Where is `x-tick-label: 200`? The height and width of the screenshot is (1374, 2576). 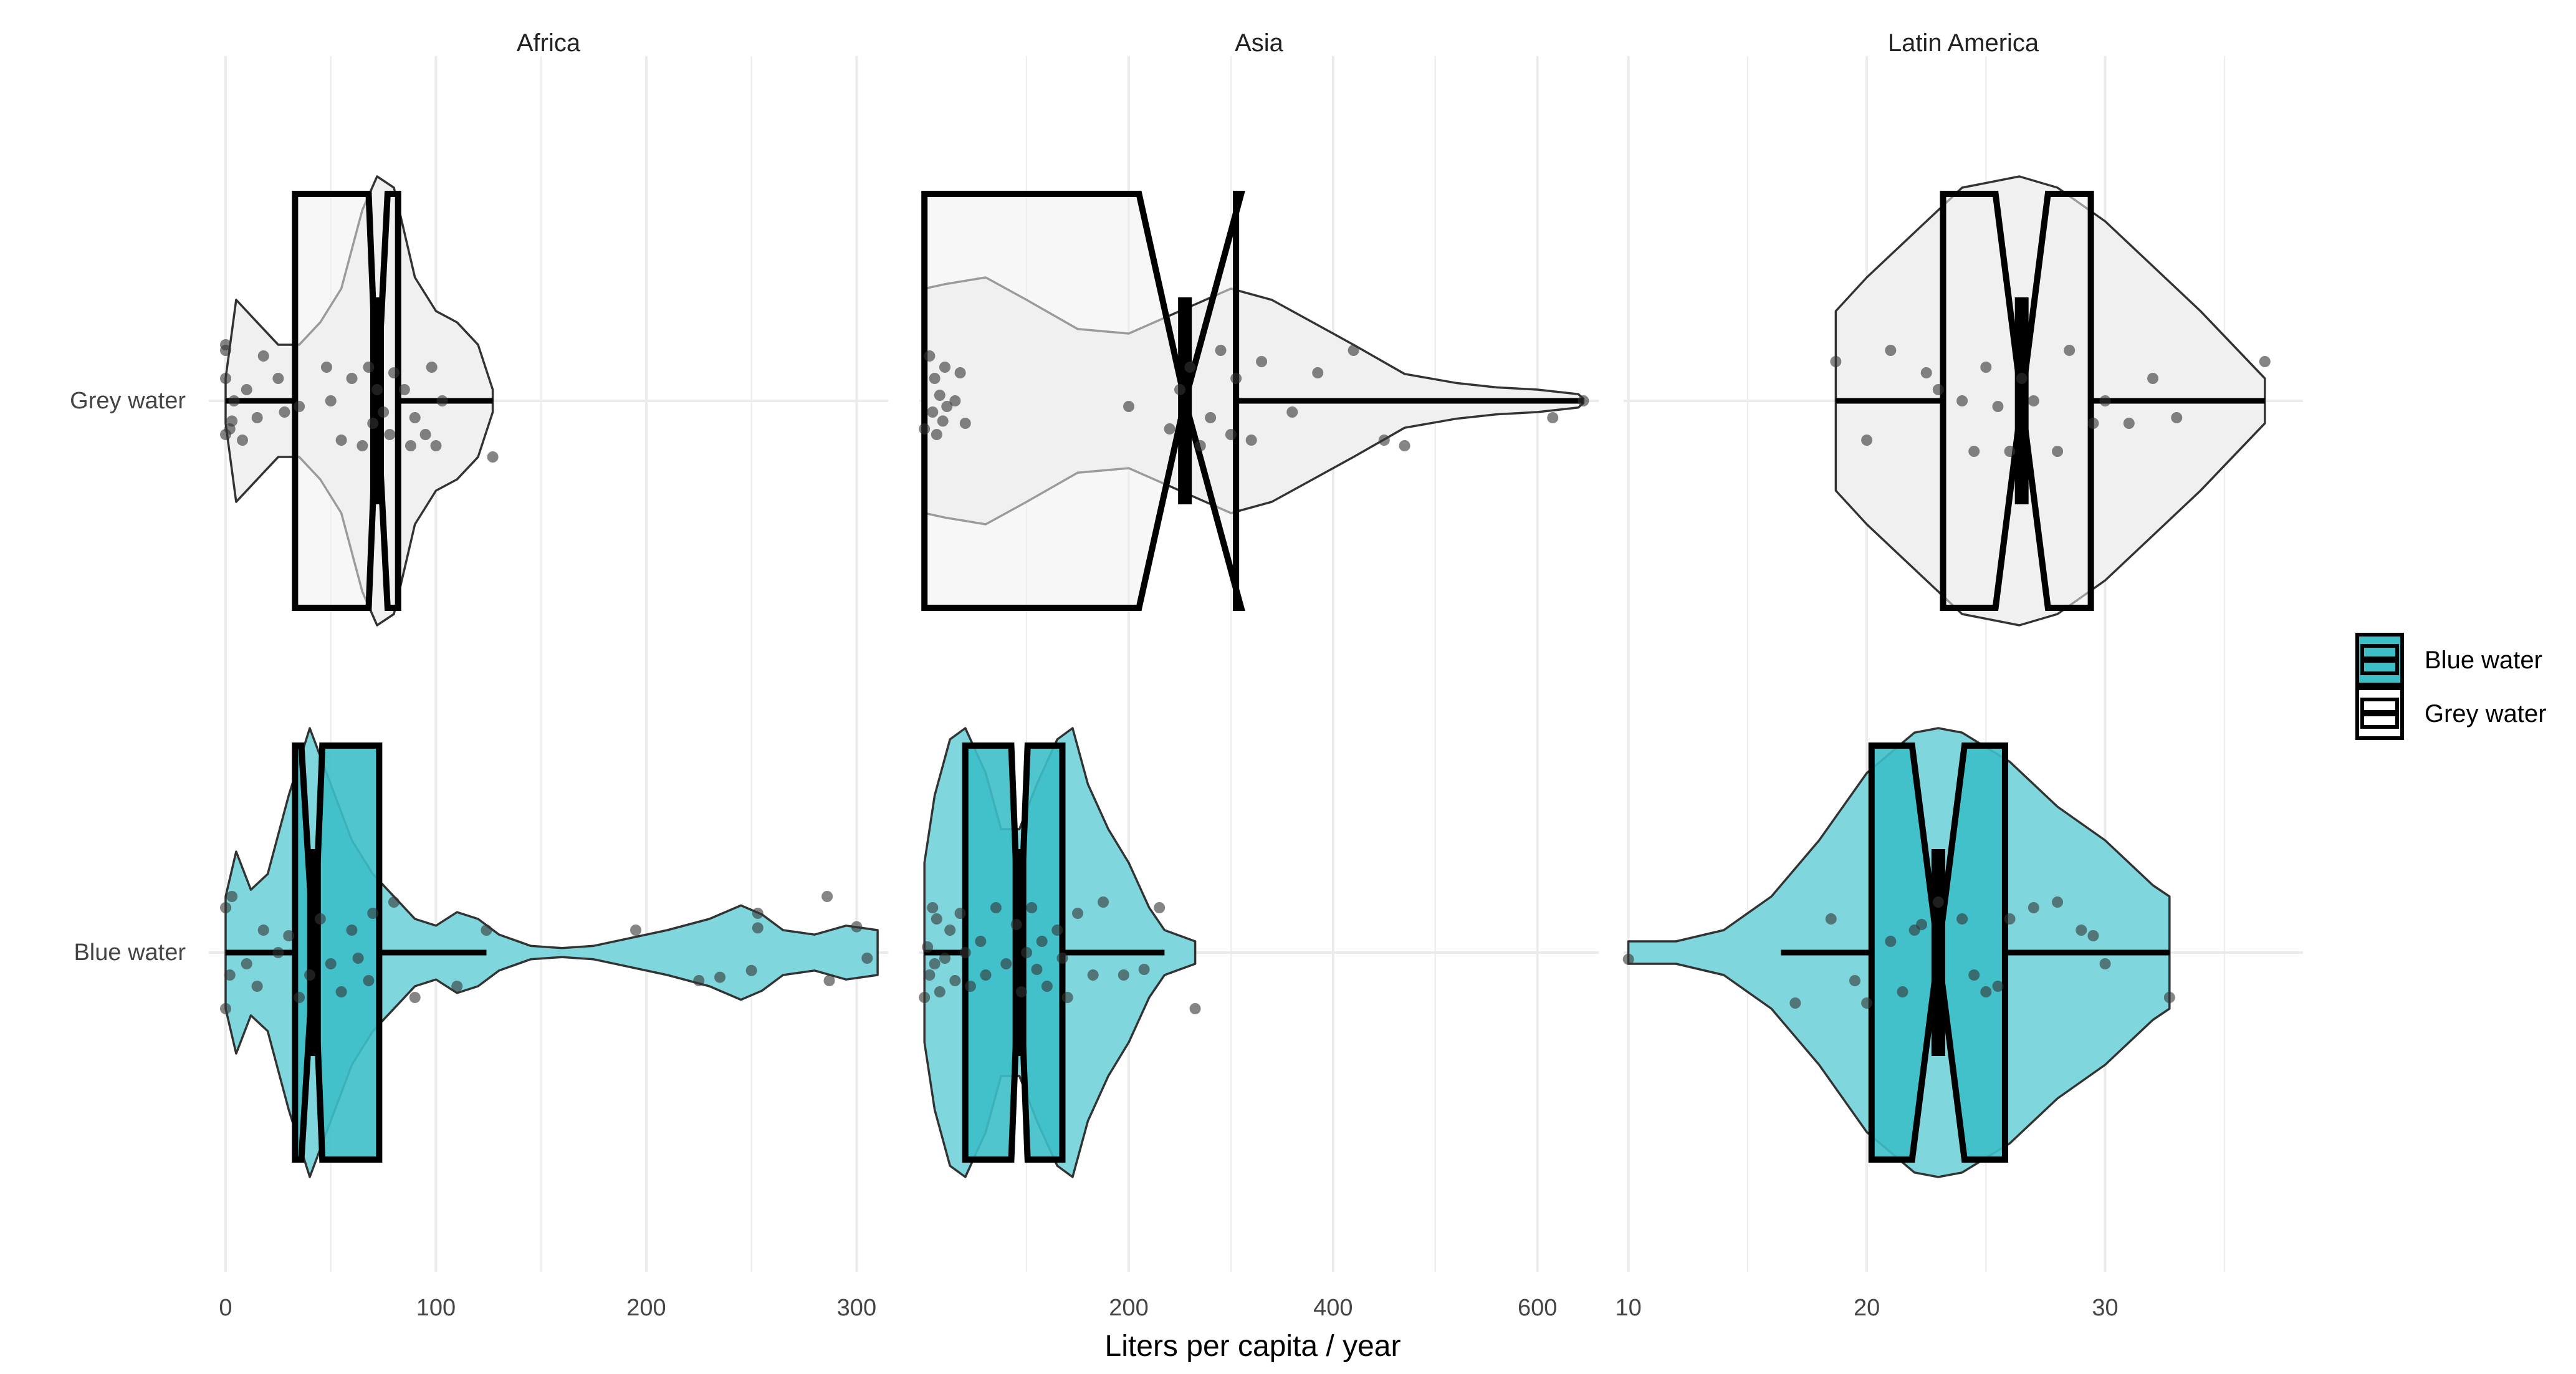
x-tick-label: 200 is located at coordinates (646, 1308).